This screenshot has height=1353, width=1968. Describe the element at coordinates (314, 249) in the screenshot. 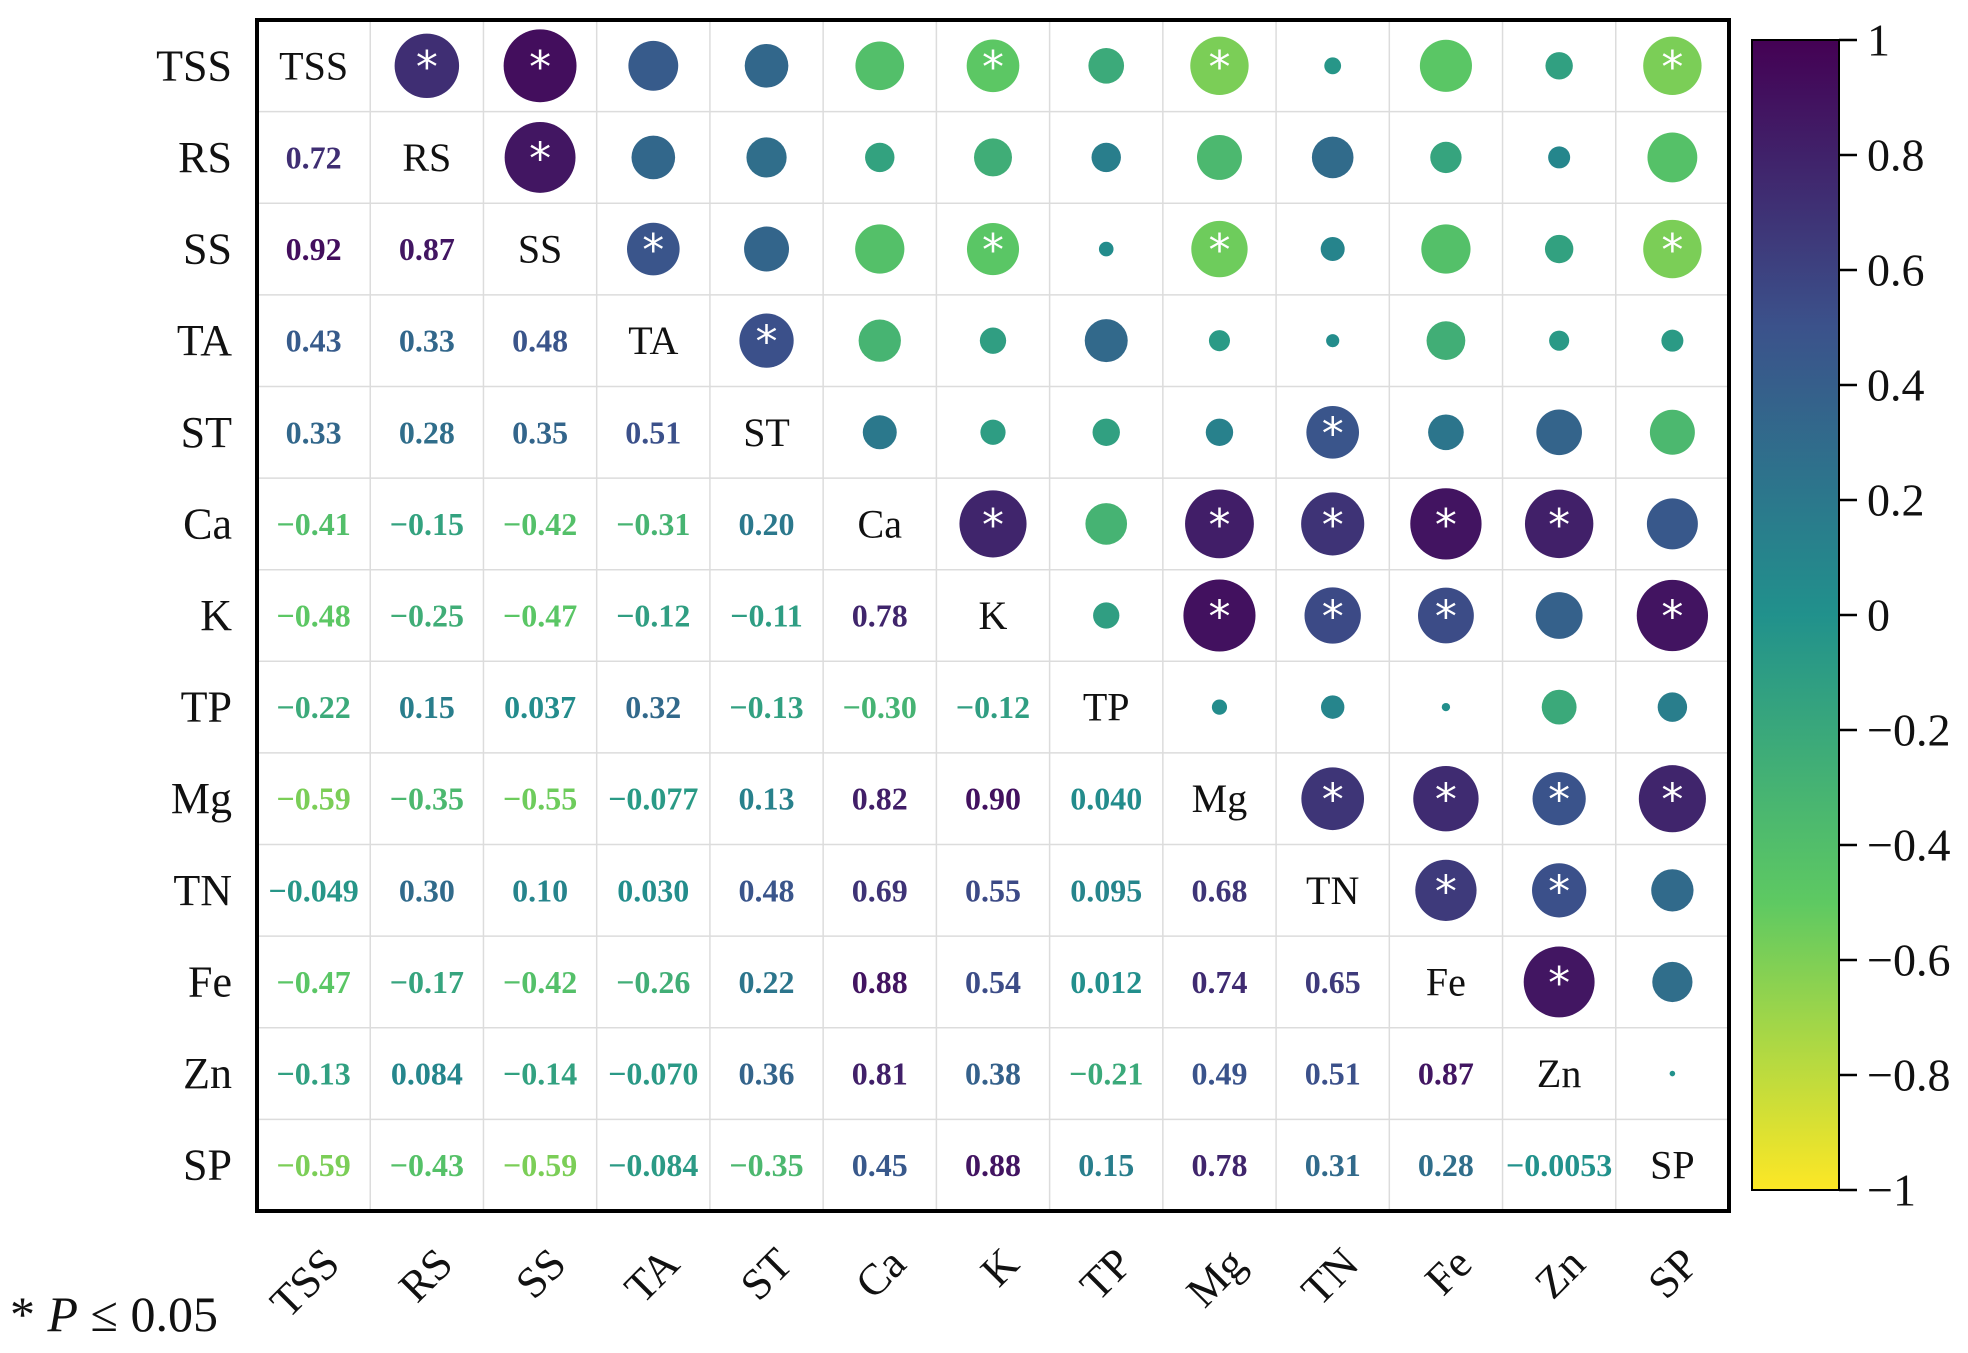

I see `corr-value-ss-tss: 0.92` at that location.